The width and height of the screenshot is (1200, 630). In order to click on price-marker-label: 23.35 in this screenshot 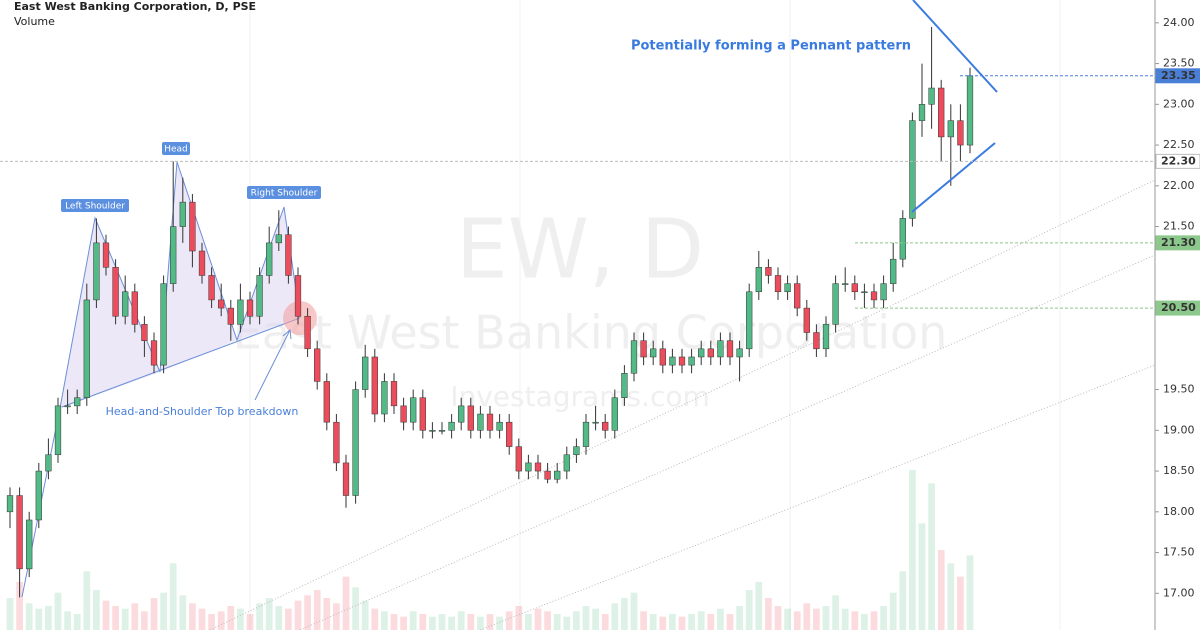, I will do `click(1178, 75)`.